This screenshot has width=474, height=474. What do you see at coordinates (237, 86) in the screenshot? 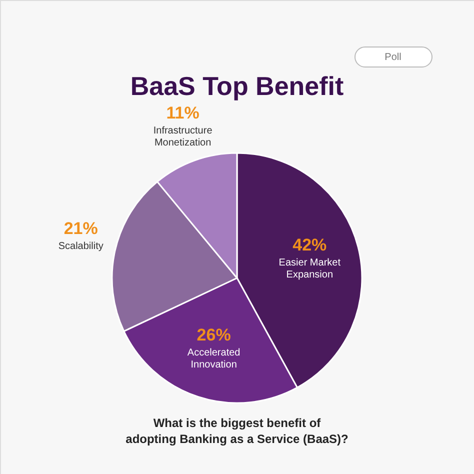
I see `chart-title: BaaS Top Benefit` at bounding box center [237, 86].